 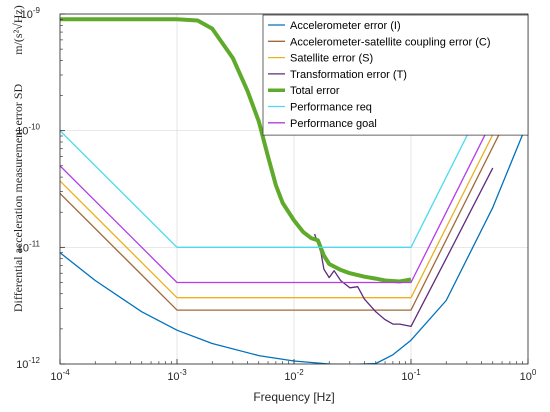 I want to click on x-tick-label: 10⁰, so click(x=528, y=375).